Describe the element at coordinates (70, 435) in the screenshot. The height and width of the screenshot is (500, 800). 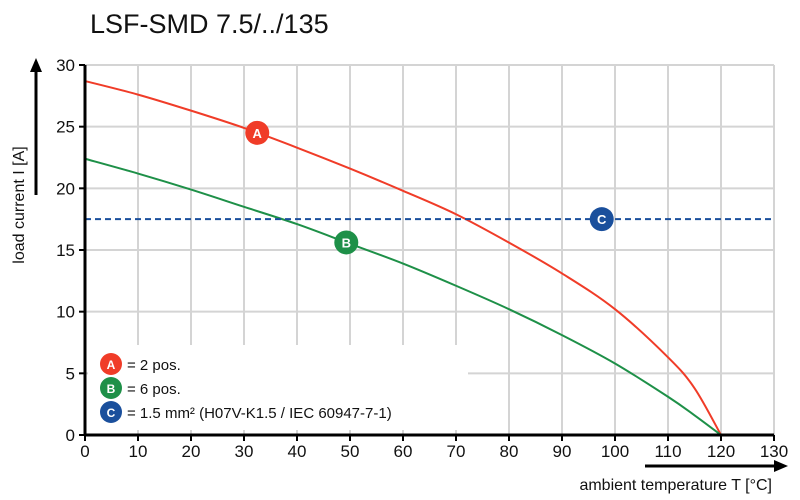
I see `y-tick-label: 0` at that location.